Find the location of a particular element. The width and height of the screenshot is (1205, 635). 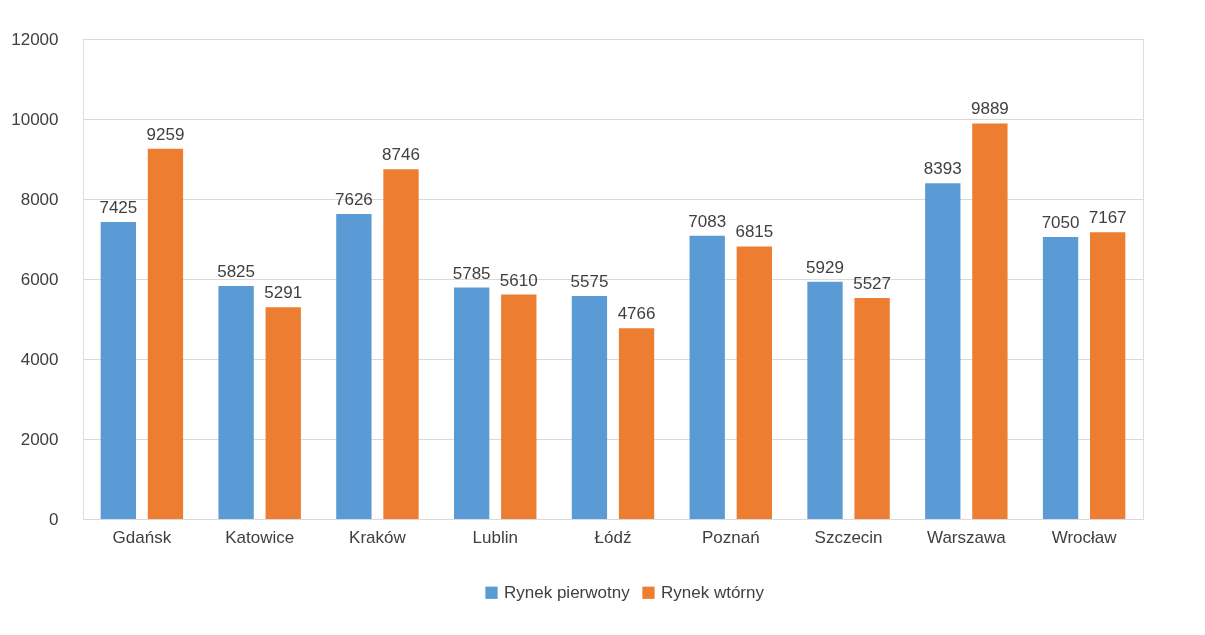

y-tick-label: 0 is located at coordinates (54, 519).